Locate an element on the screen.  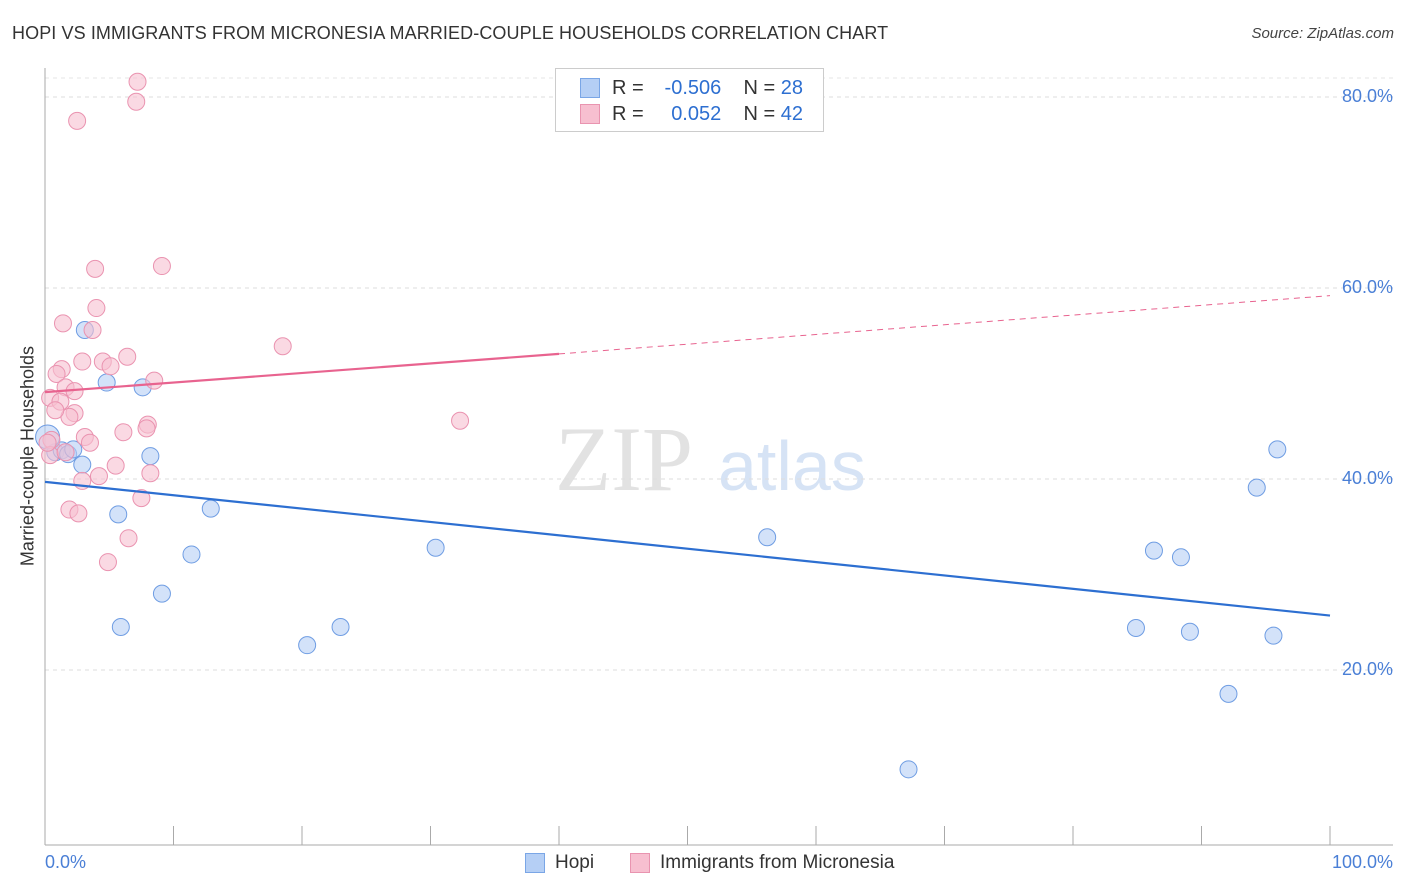
x-tick-label: 0.0% is located at coordinates (66, 862).